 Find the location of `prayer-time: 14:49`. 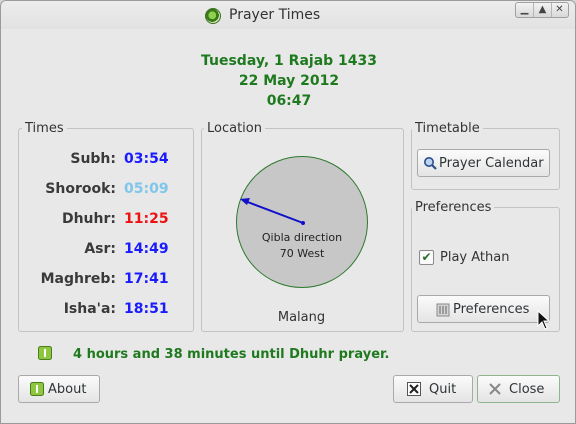

prayer-time: 14:49 is located at coordinates (146, 249).